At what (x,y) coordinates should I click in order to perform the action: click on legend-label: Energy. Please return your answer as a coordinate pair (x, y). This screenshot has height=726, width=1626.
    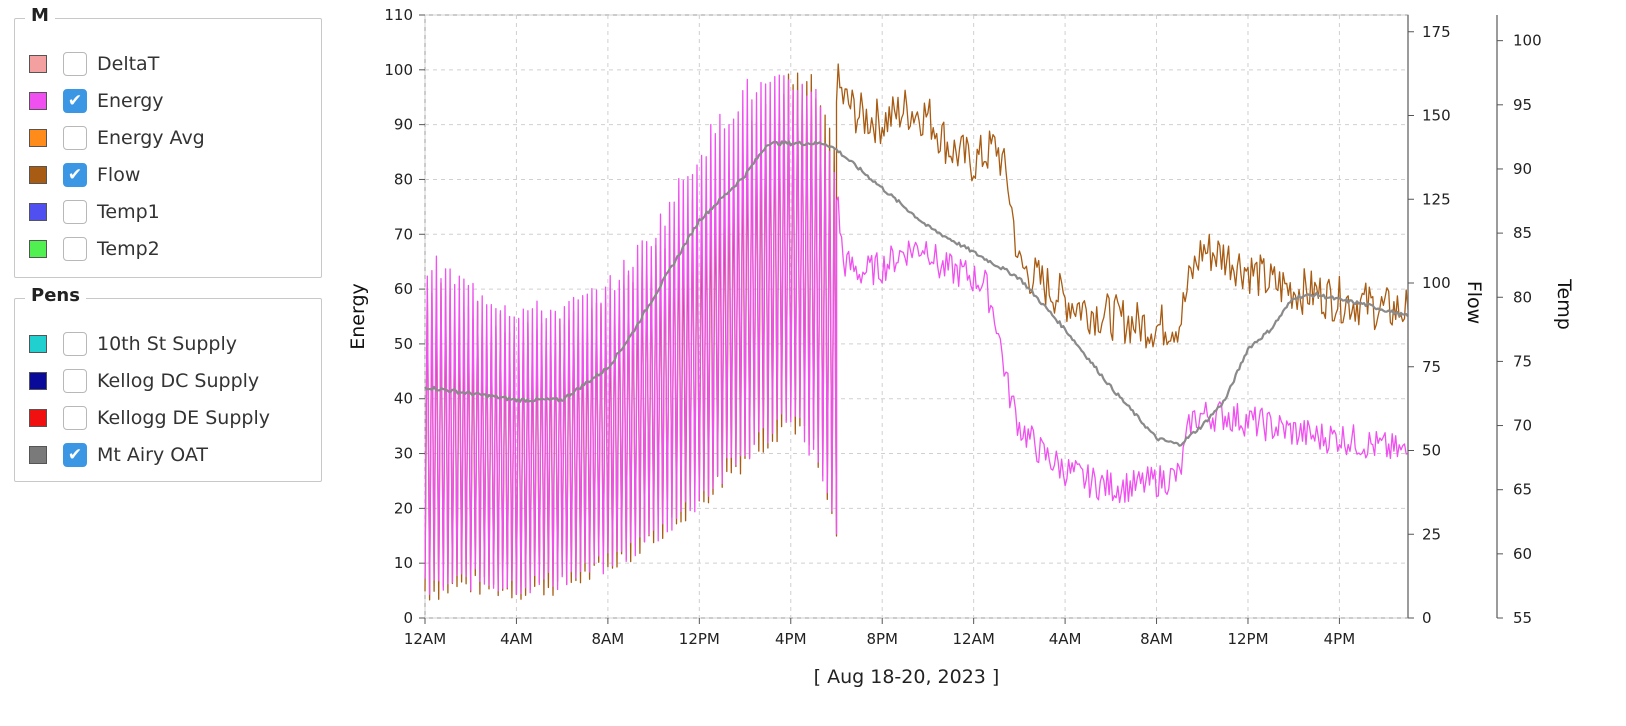
    Looking at the image, I should click on (130, 101).